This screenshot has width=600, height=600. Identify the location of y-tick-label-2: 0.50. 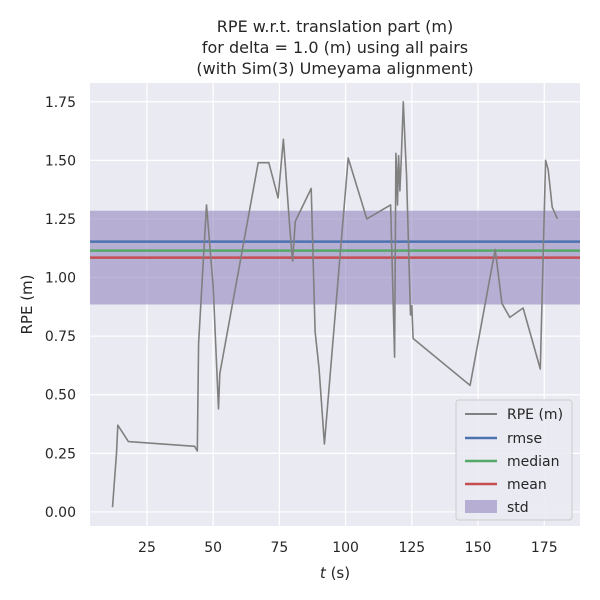
(60, 396).